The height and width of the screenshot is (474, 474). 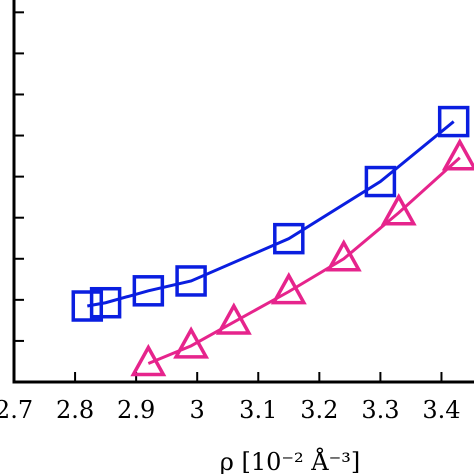 What do you see at coordinates (441, 410) in the screenshot?
I see `x-tick-label: 3.4` at bounding box center [441, 410].